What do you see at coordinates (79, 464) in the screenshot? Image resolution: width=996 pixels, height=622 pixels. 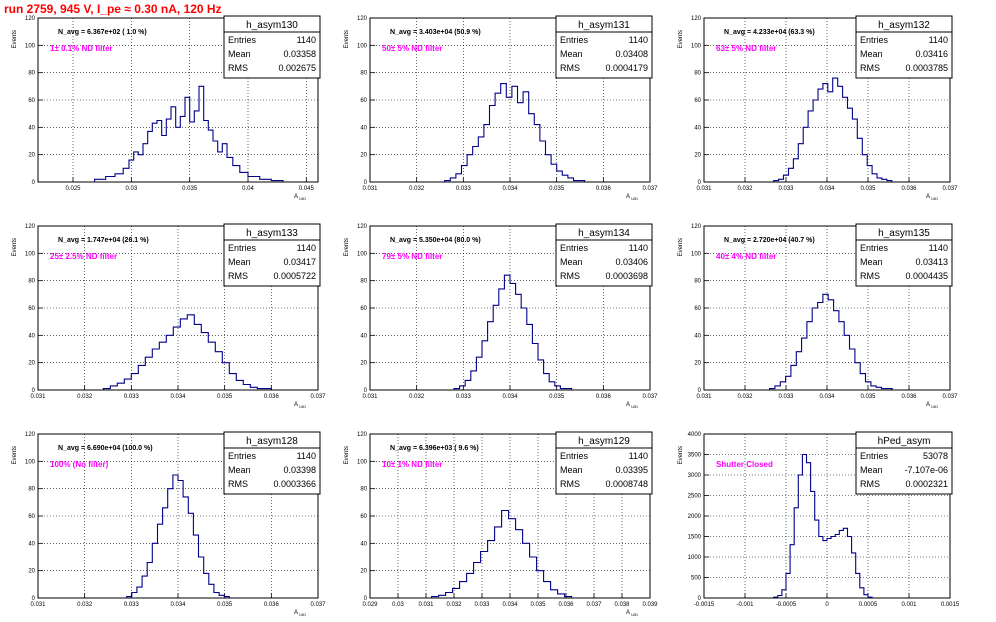 I see `filter-note: 100% (No filter)` at bounding box center [79, 464].